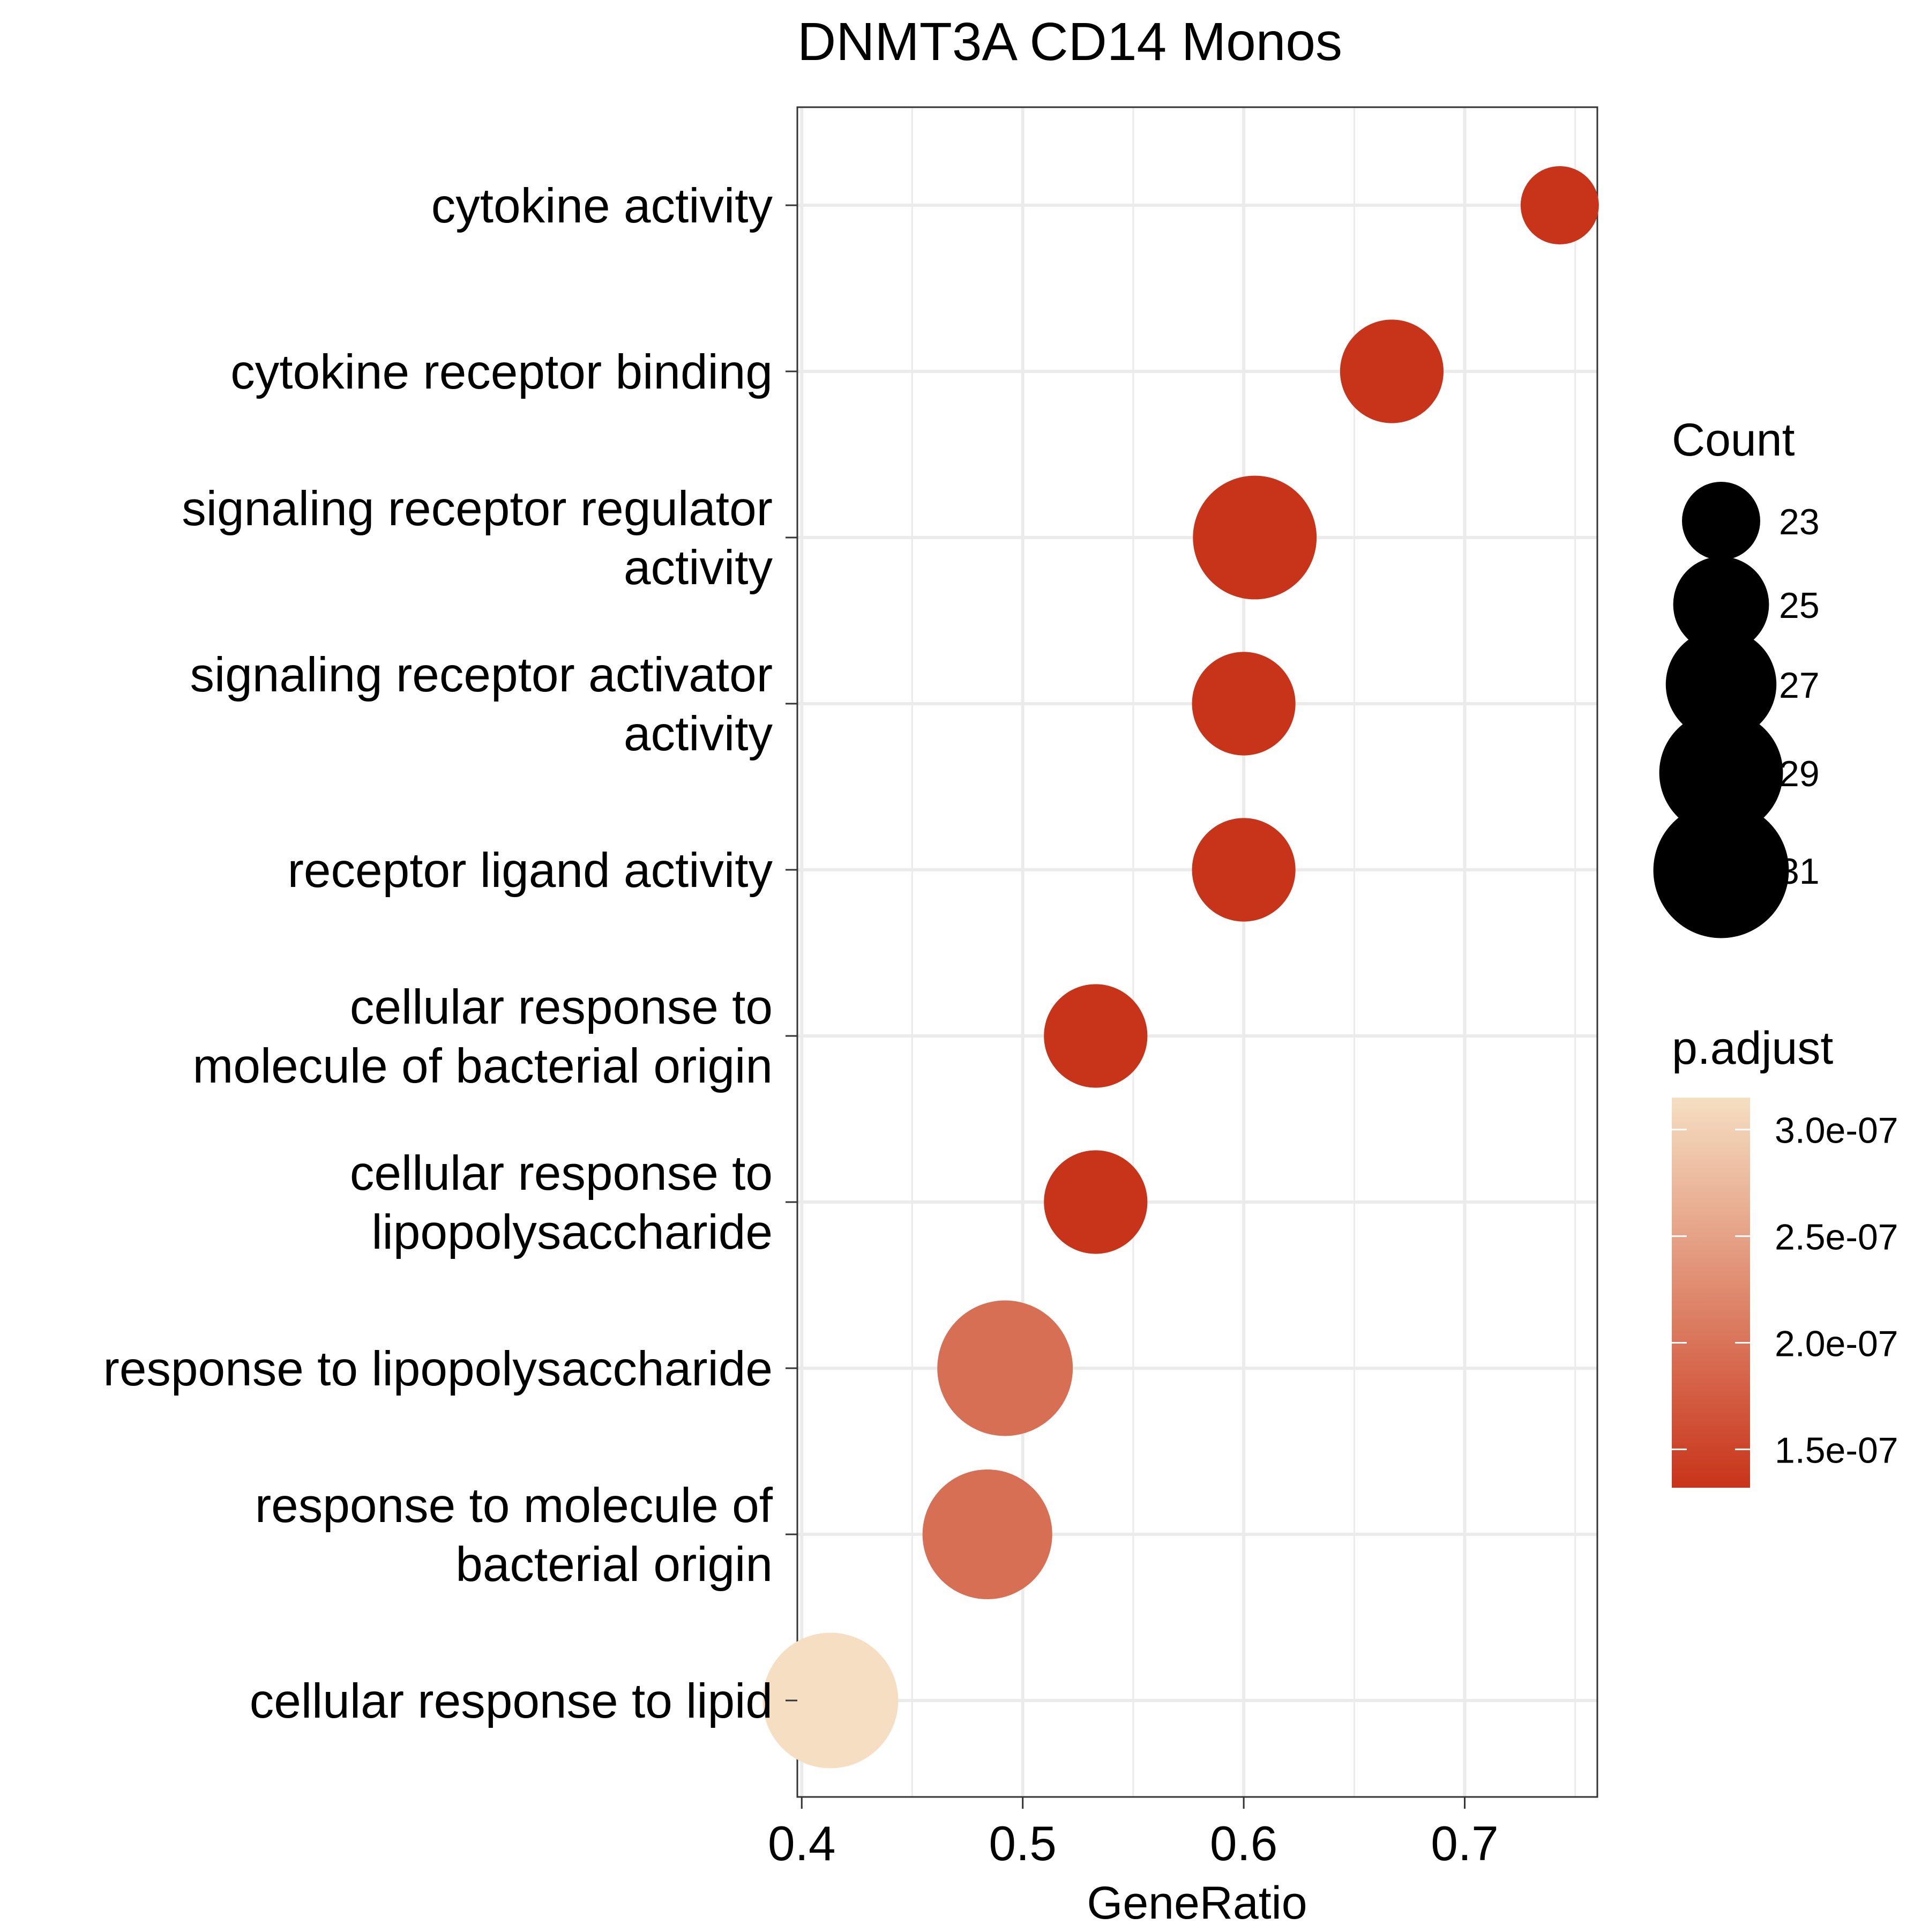 Image resolution: width=1929 pixels, height=1932 pixels. What do you see at coordinates (438, 1369) in the screenshot?
I see `y-axis-tick-label: response to lipopolysaccharide` at bounding box center [438, 1369].